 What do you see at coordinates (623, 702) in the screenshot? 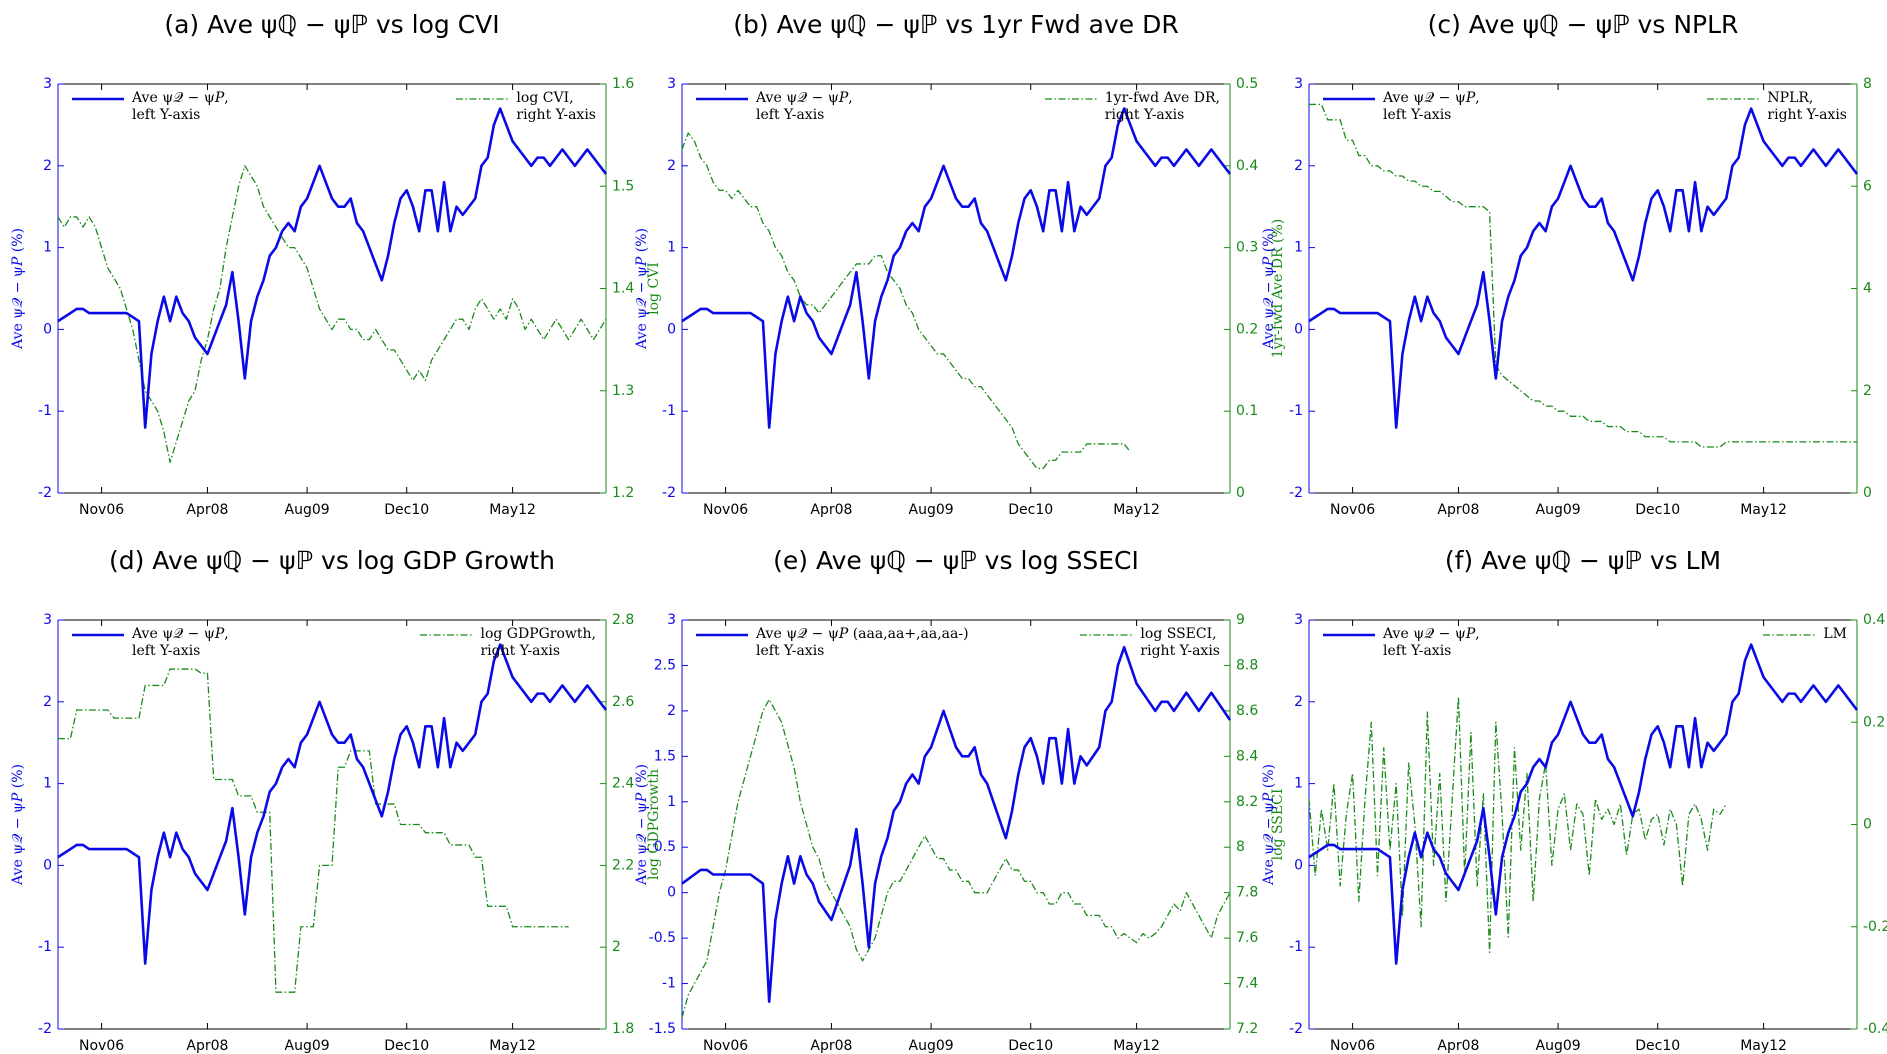
I see `y2-tick-label: 2.6` at bounding box center [623, 702].